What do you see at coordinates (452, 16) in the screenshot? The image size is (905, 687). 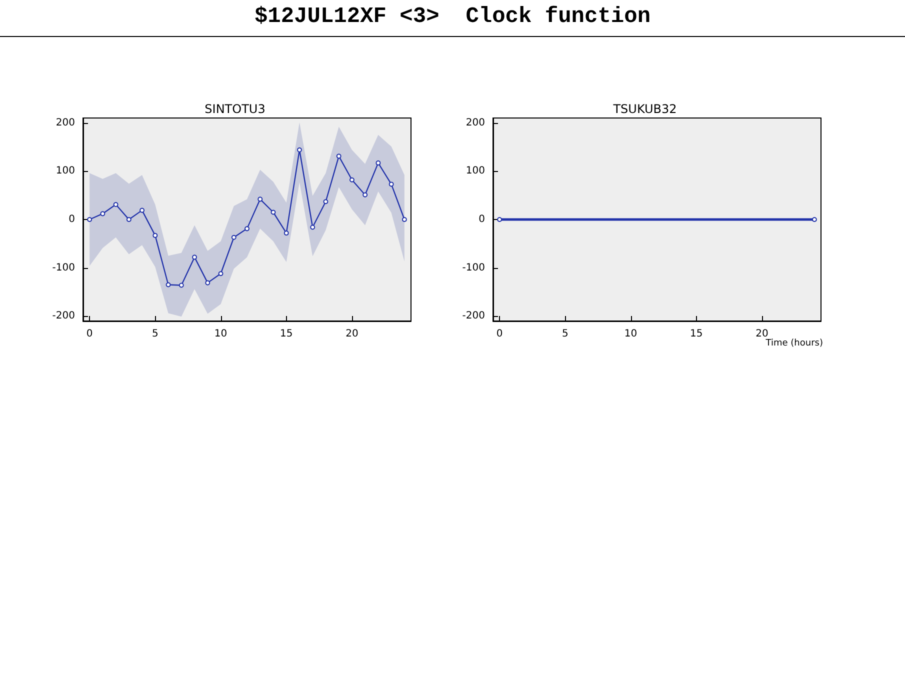 I see `text: $12JUL12XF <3> Clock function` at bounding box center [452, 16].